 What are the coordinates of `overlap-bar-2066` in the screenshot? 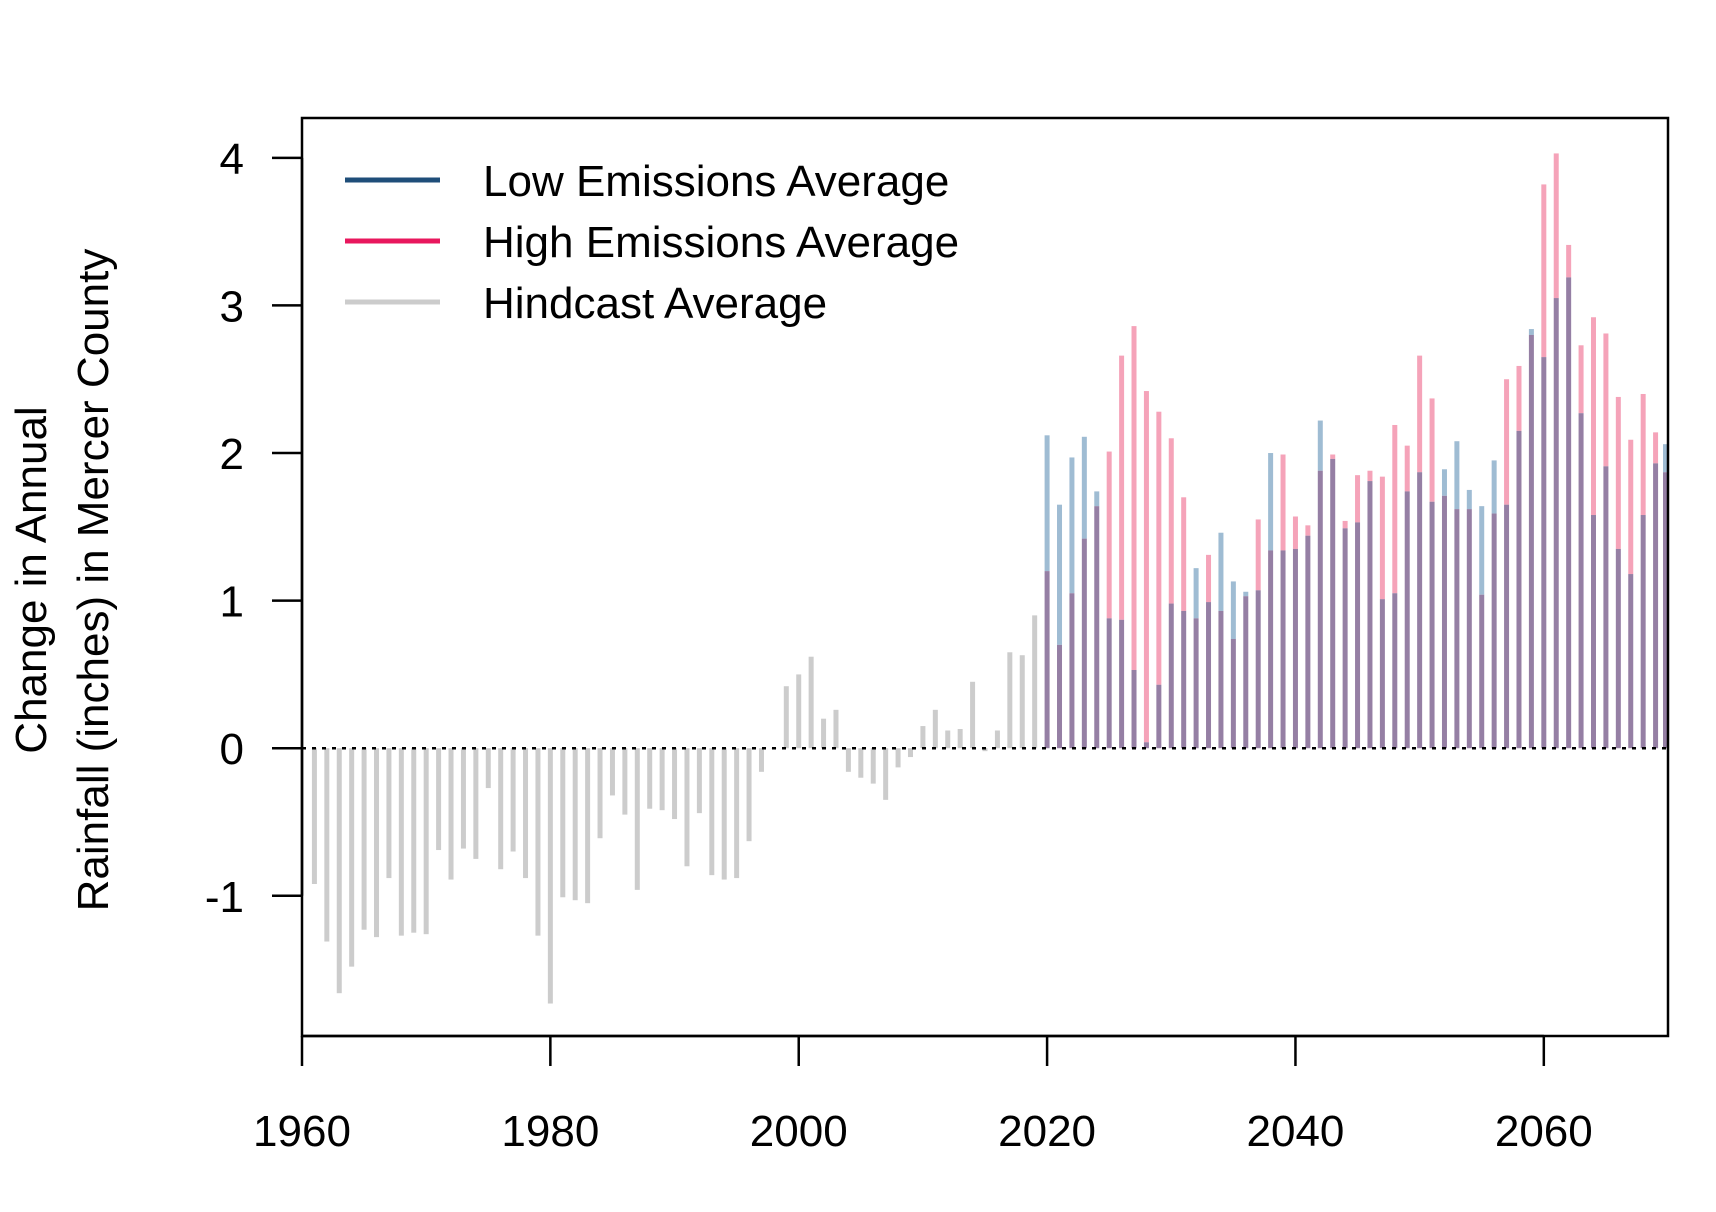 It's located at (1618, 648).